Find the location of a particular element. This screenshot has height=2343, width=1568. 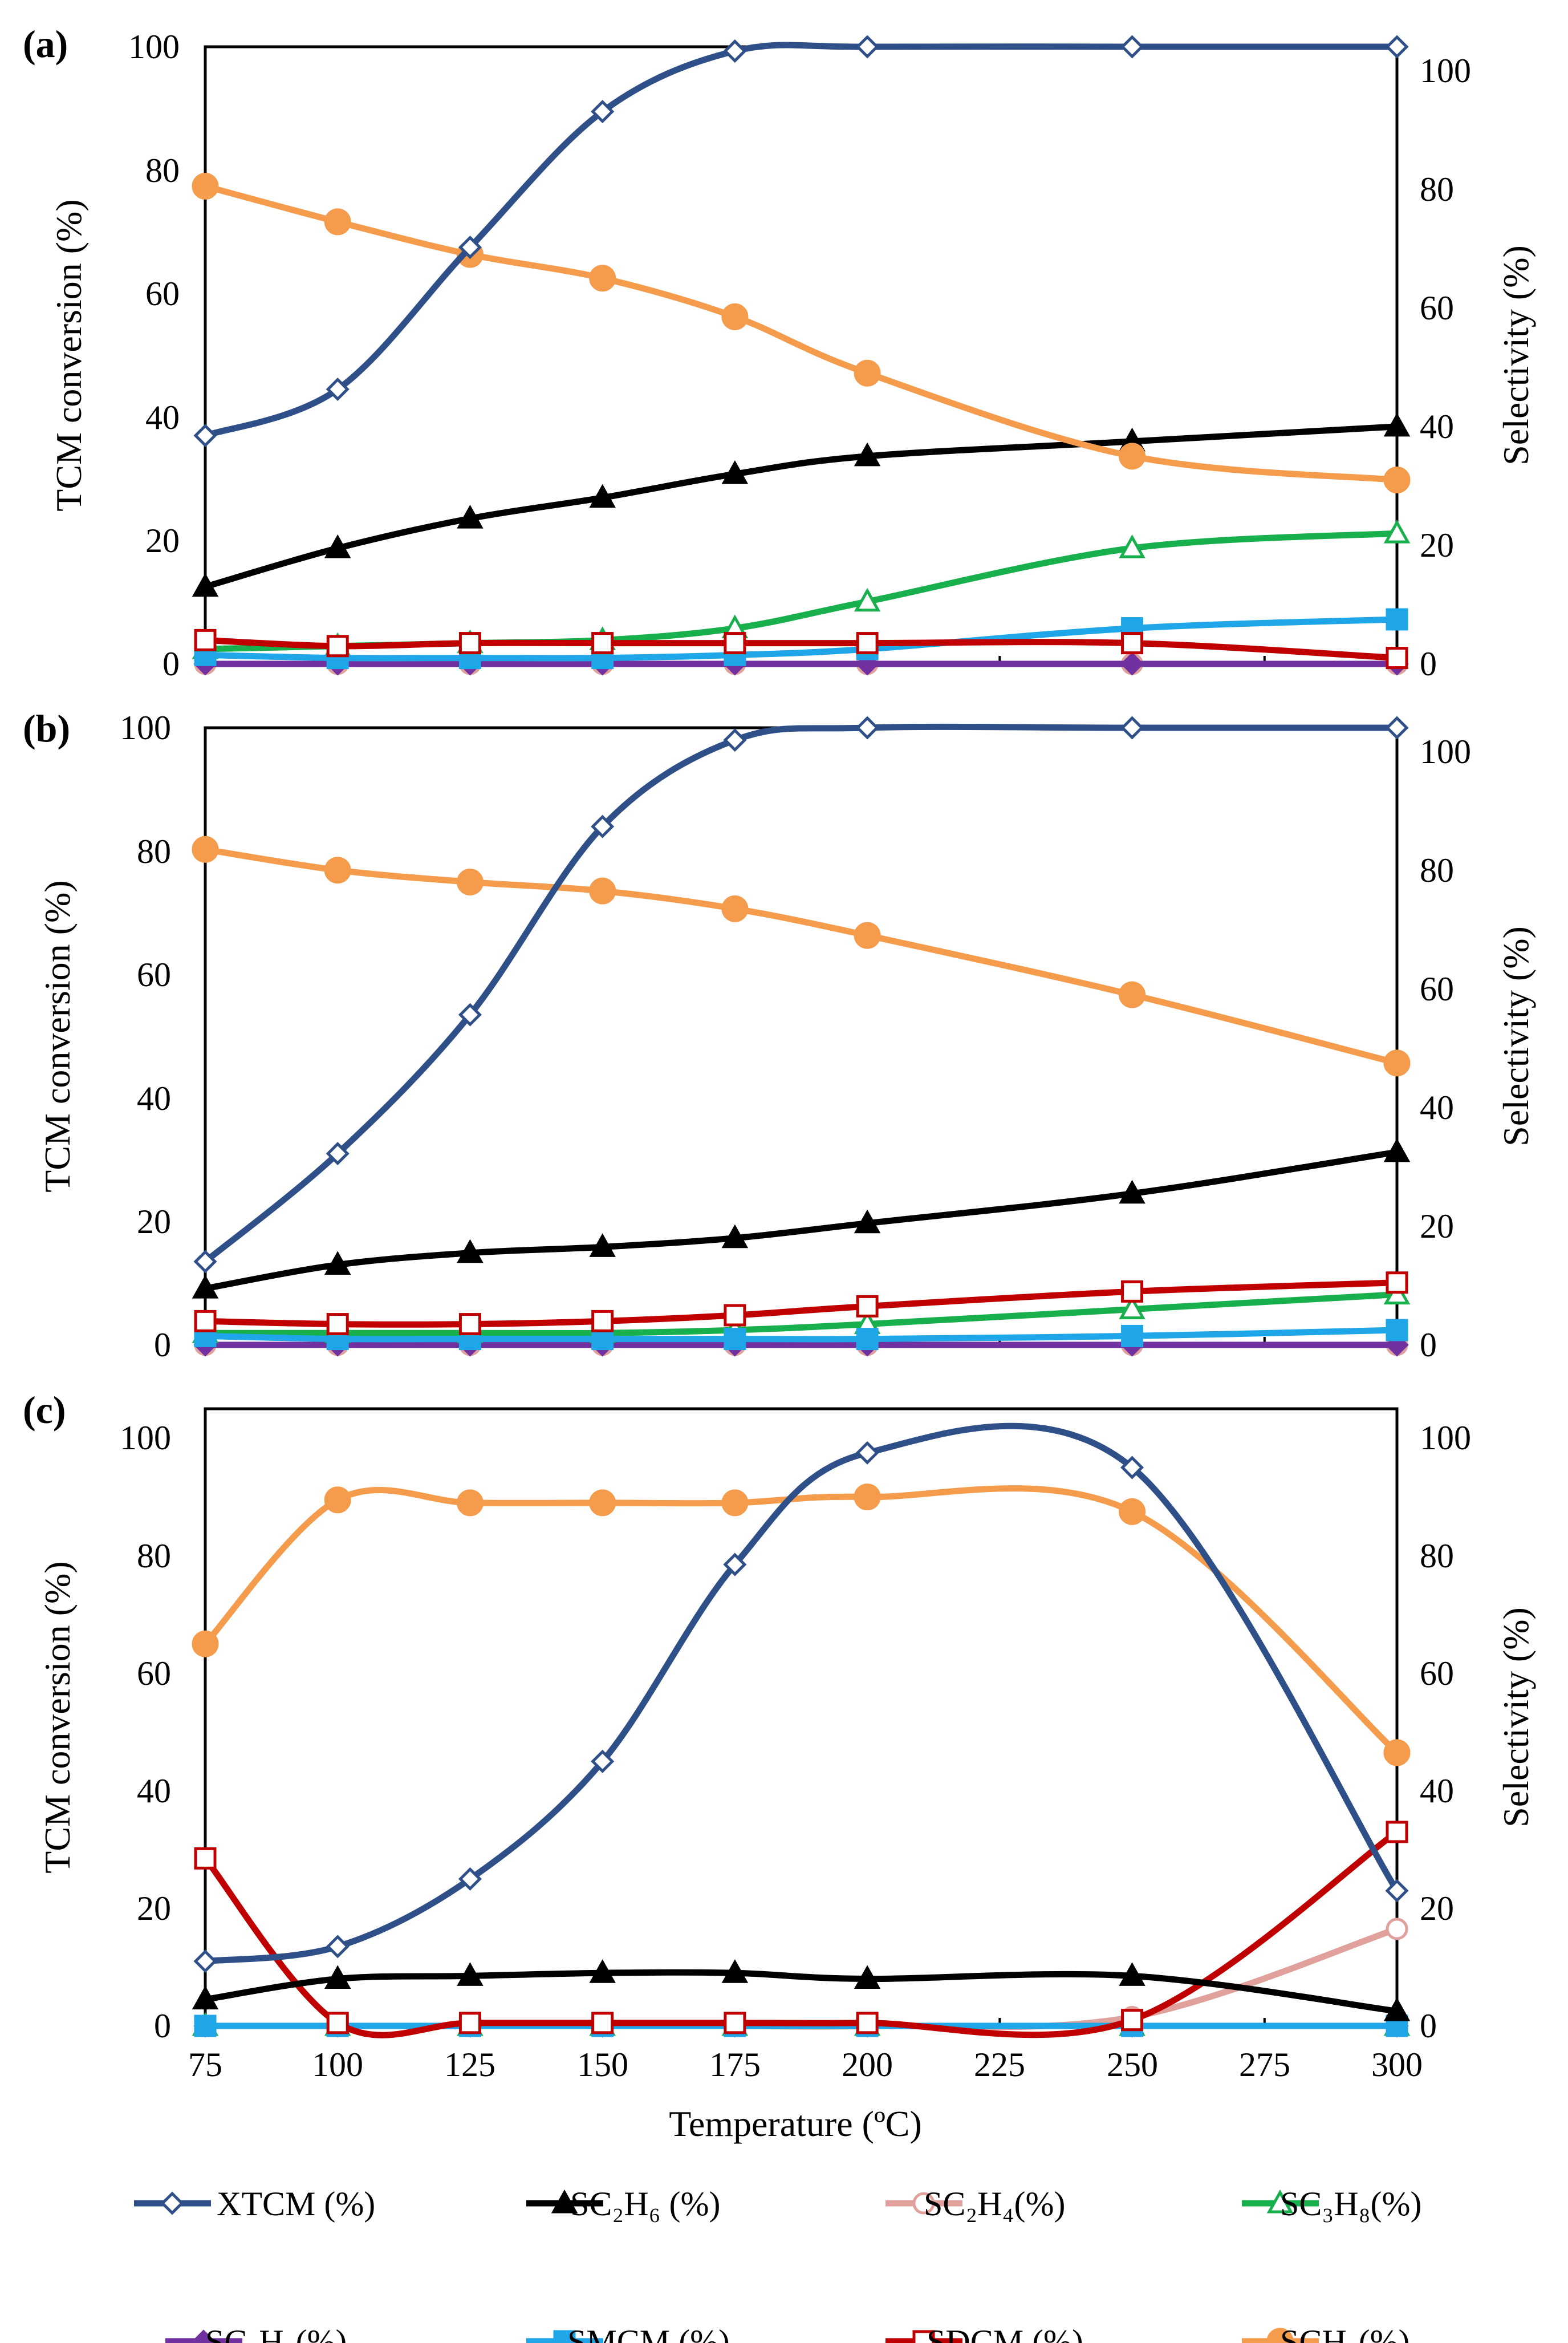

series-line-sc3h8 is located at coordinates (801, 591).